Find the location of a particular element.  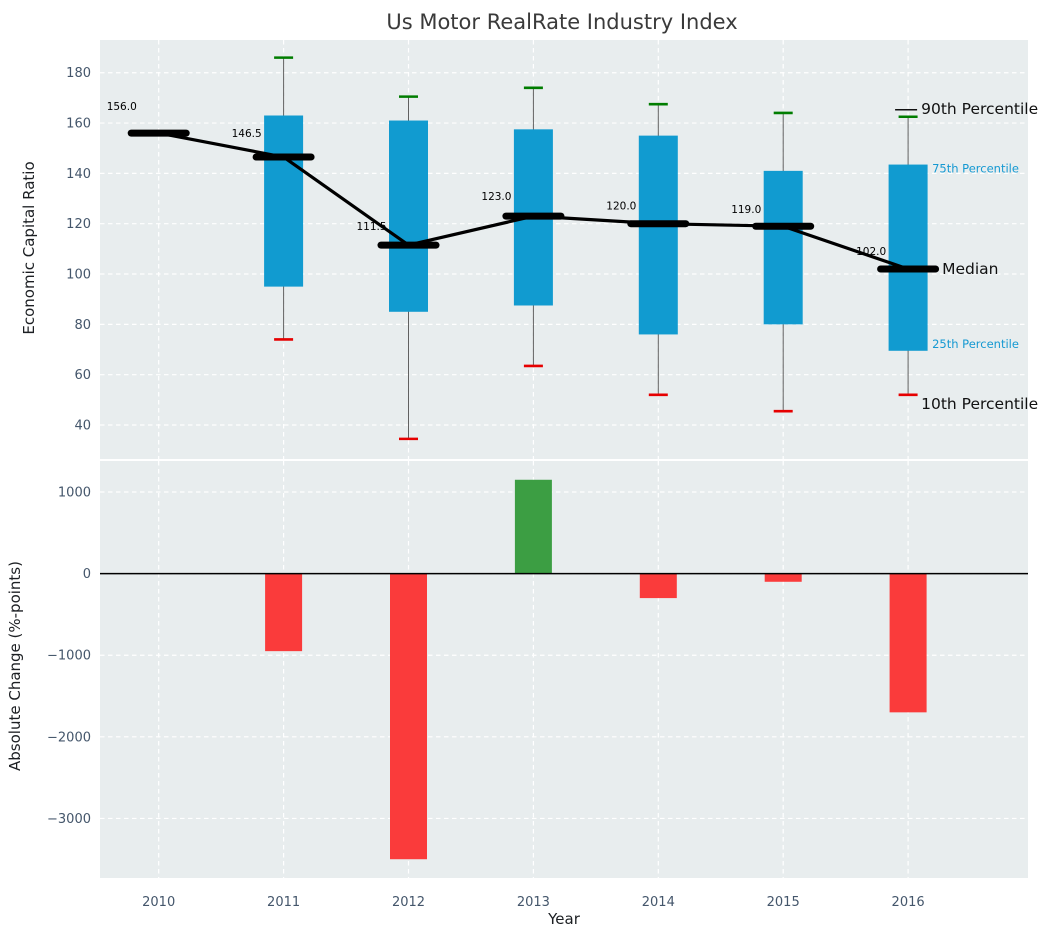

ytick-label-bottom: −3000 is located at coordinates (69, 819).